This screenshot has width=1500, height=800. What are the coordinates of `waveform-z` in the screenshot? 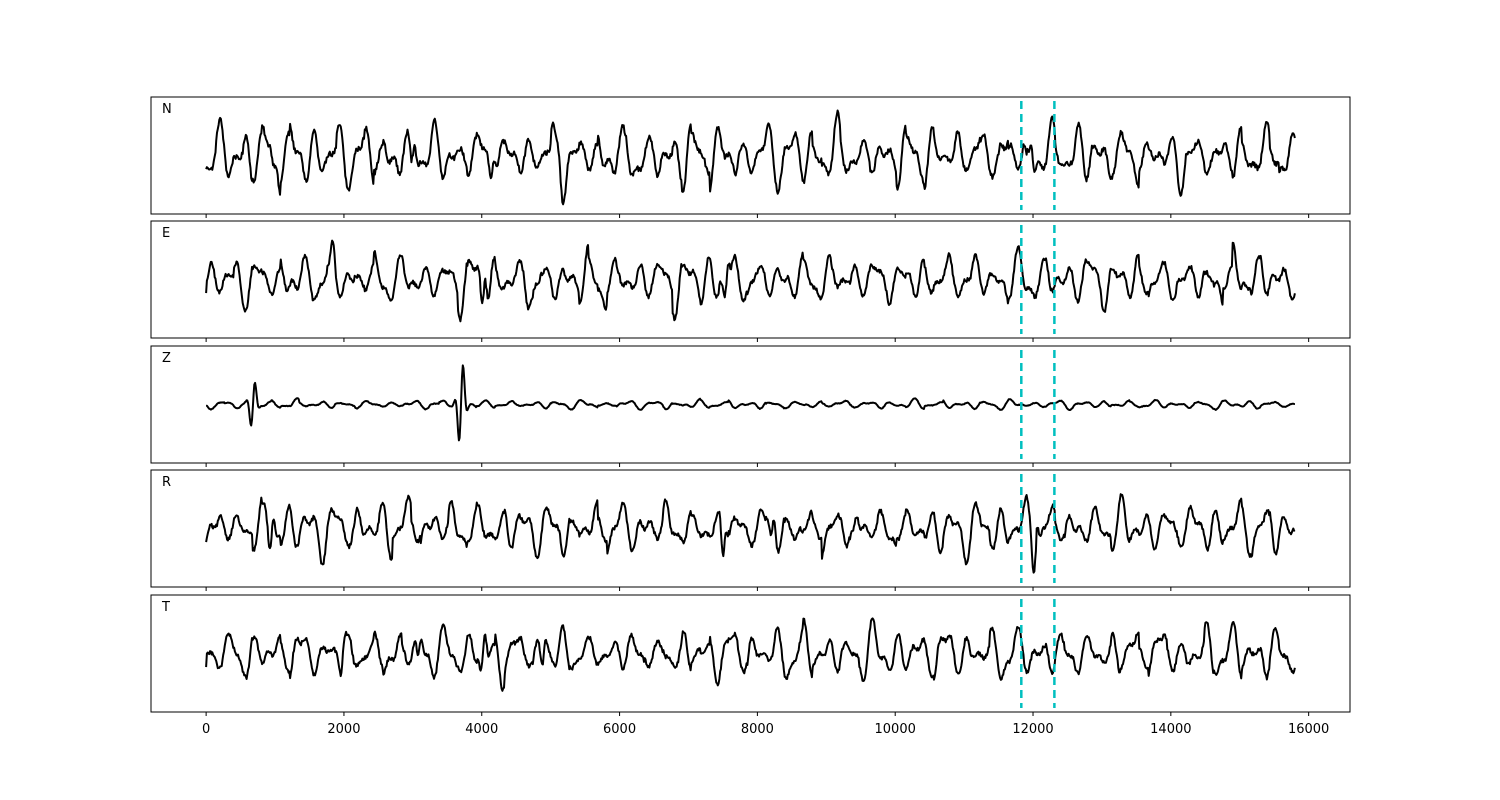 It's located at (750, 403).